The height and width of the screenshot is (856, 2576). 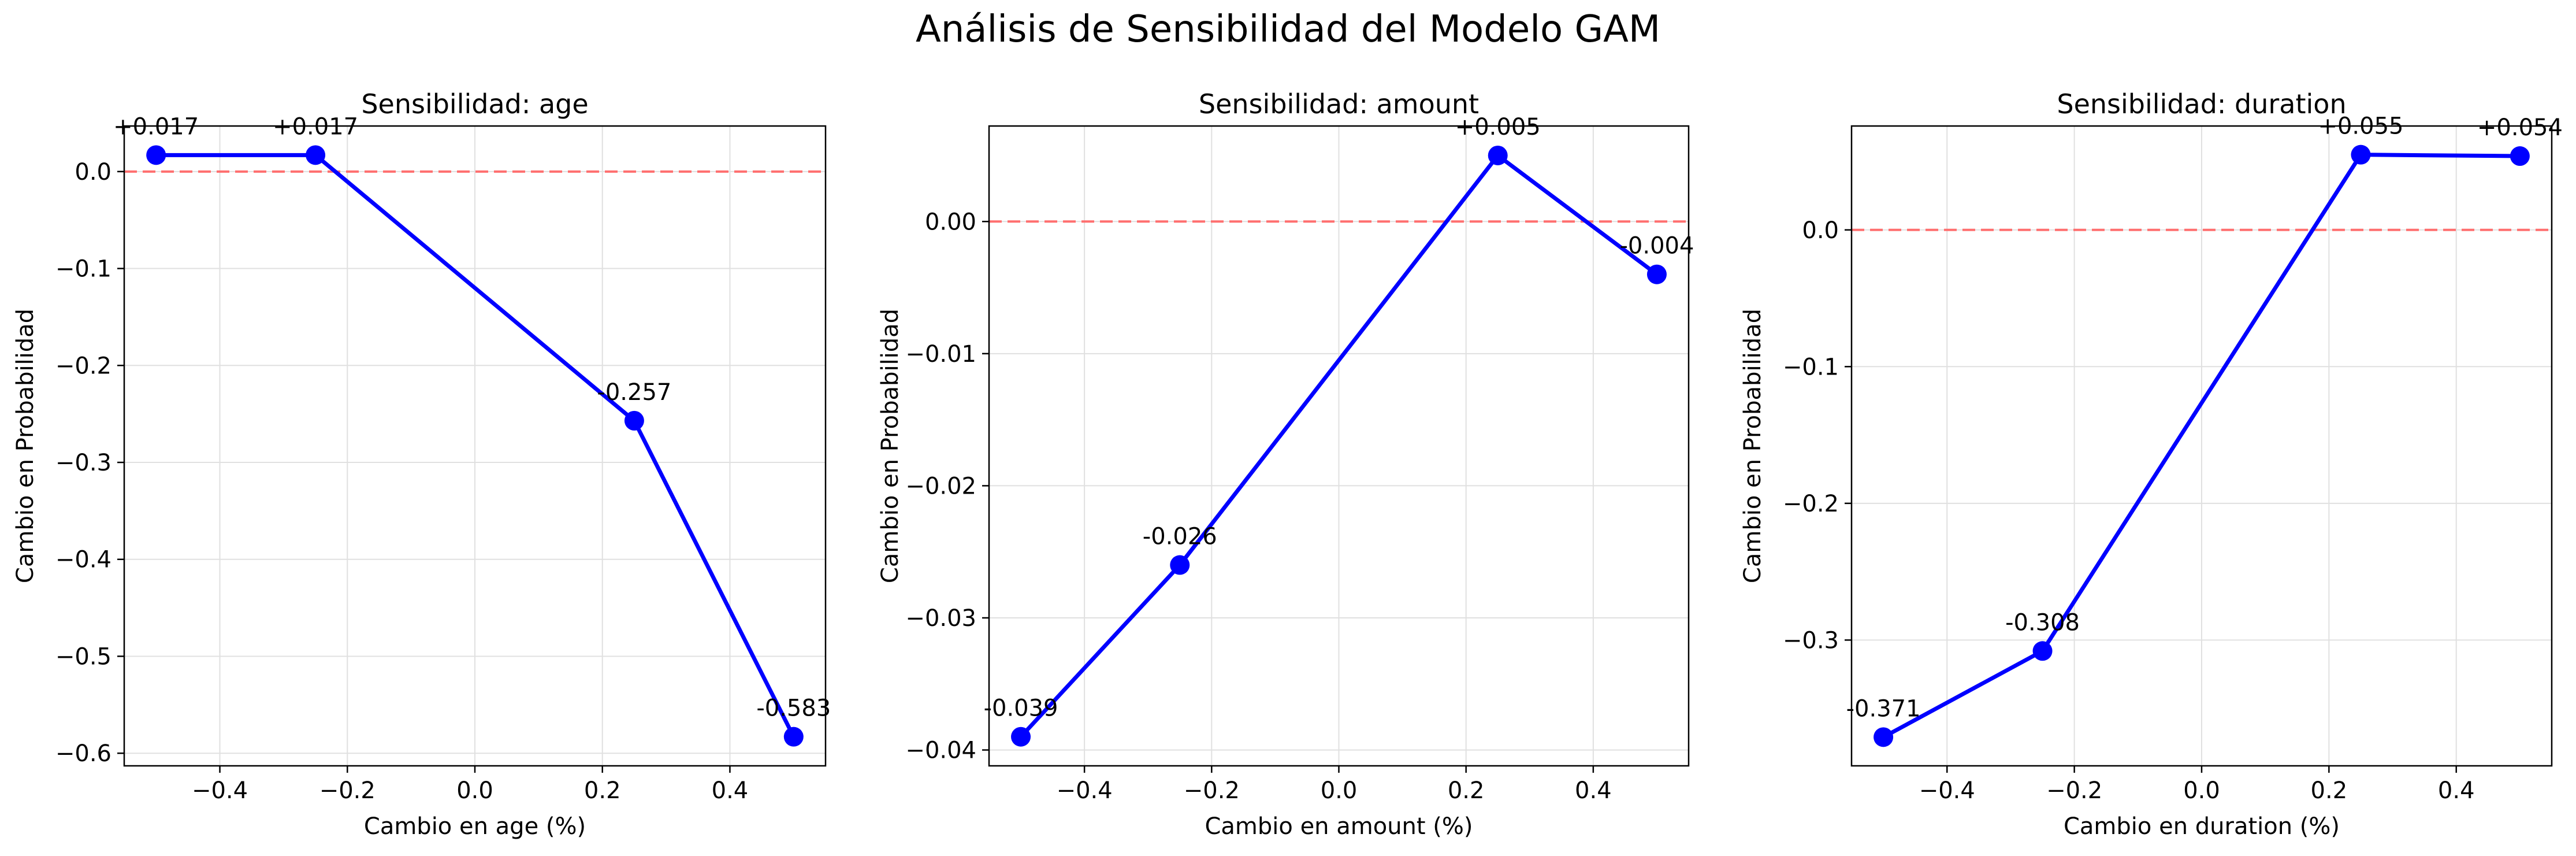 I want to click on y-tick-label: −0.6, so click(x=83, y=753).